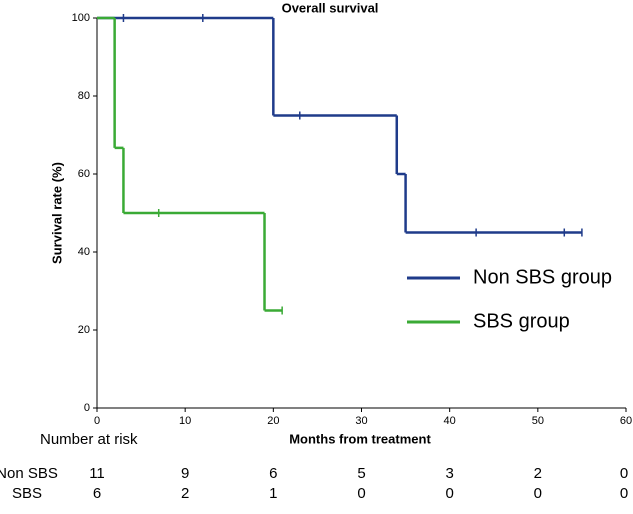  Describe the element at coordinates (27, 493) in the screenshot. I see `risk-row-label: SBS` at that location.